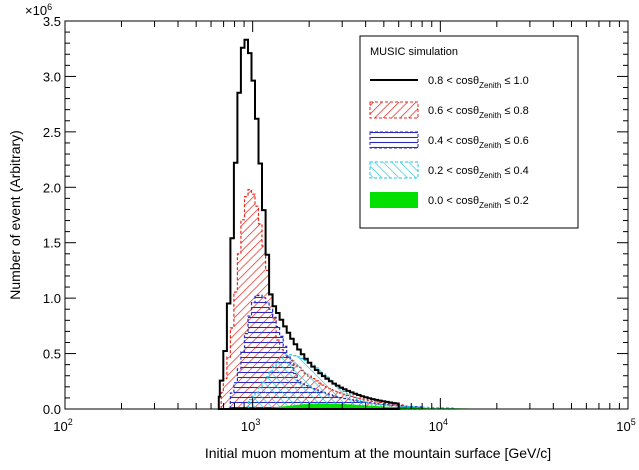 Image resolution: width=639 pixels, height=470 pixels. Describe the element at coordinates (52, 298) in the screenshot. I see `y-tick-label: 1.0` at that location.